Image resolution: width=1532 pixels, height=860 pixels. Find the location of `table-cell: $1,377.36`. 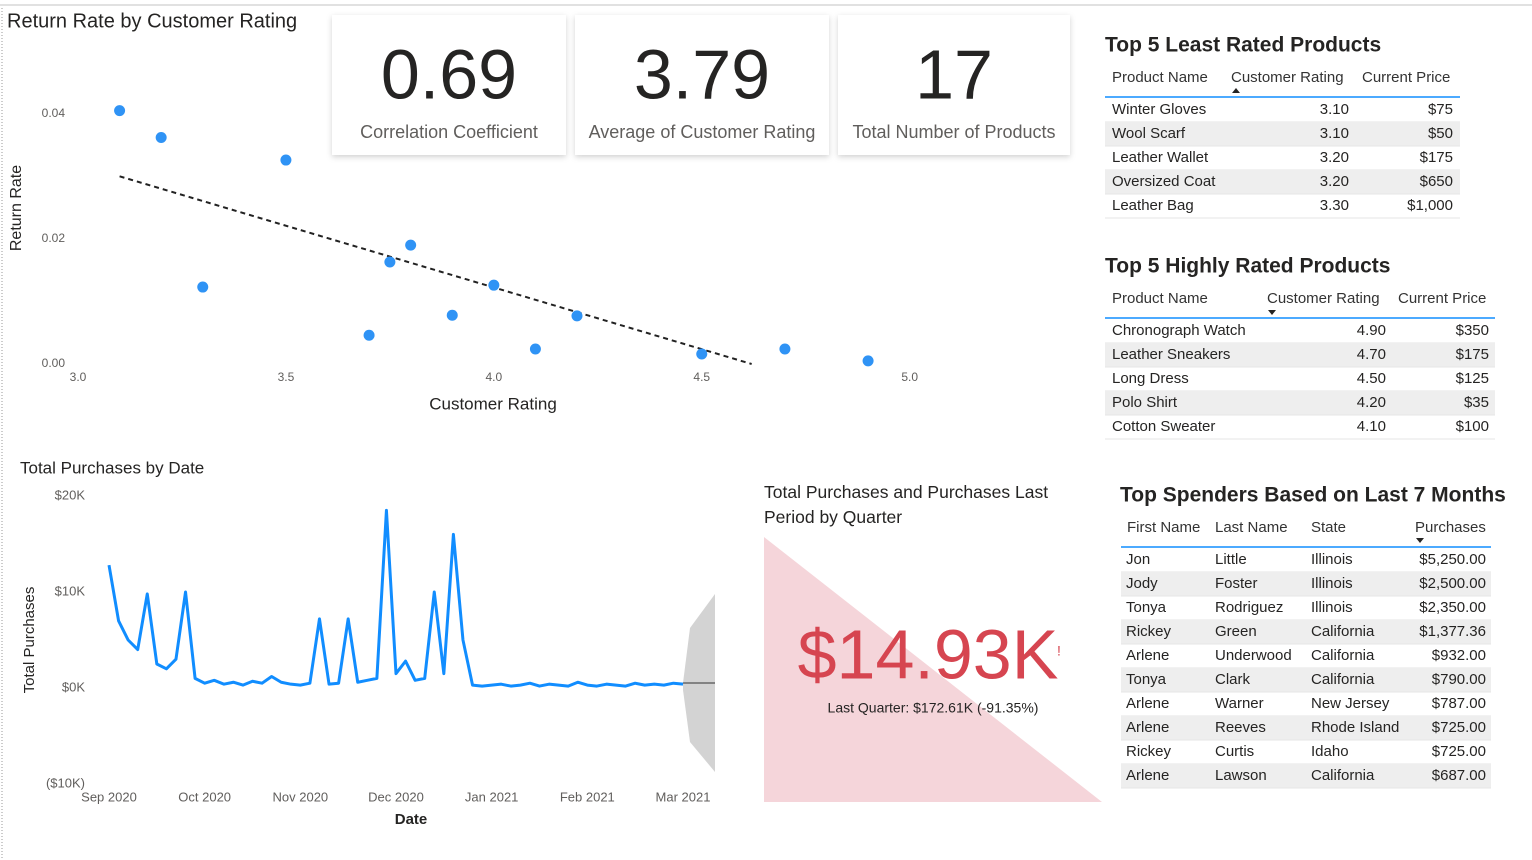

table-cell: $1,377.36 is located at coordinates (1452, 631).